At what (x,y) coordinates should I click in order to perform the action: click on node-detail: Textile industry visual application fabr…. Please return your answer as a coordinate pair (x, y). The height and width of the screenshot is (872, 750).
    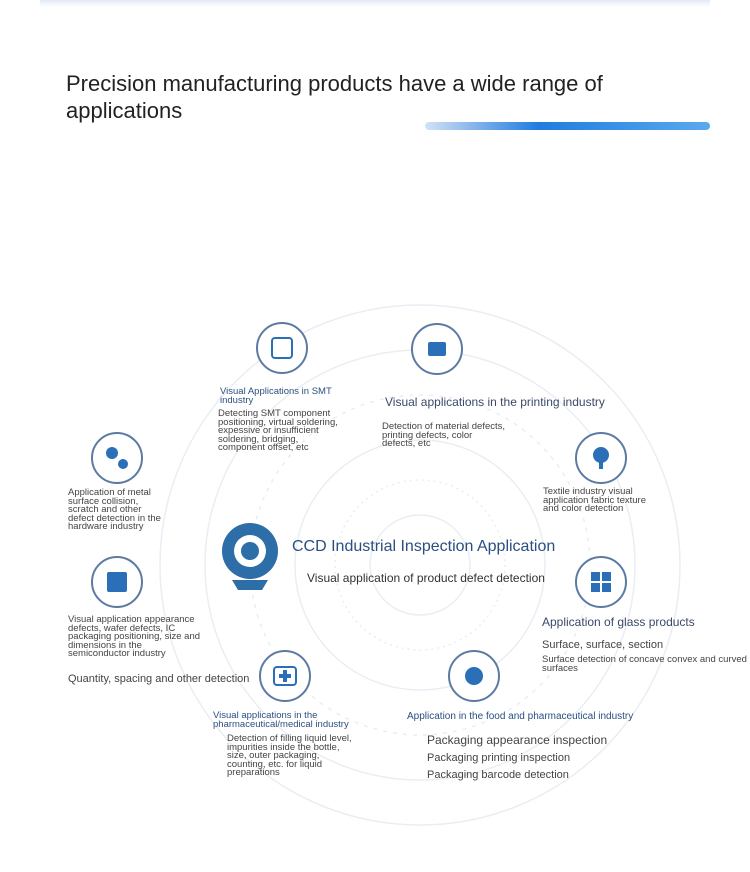
    Looking at the image, I should click on (594, 500).